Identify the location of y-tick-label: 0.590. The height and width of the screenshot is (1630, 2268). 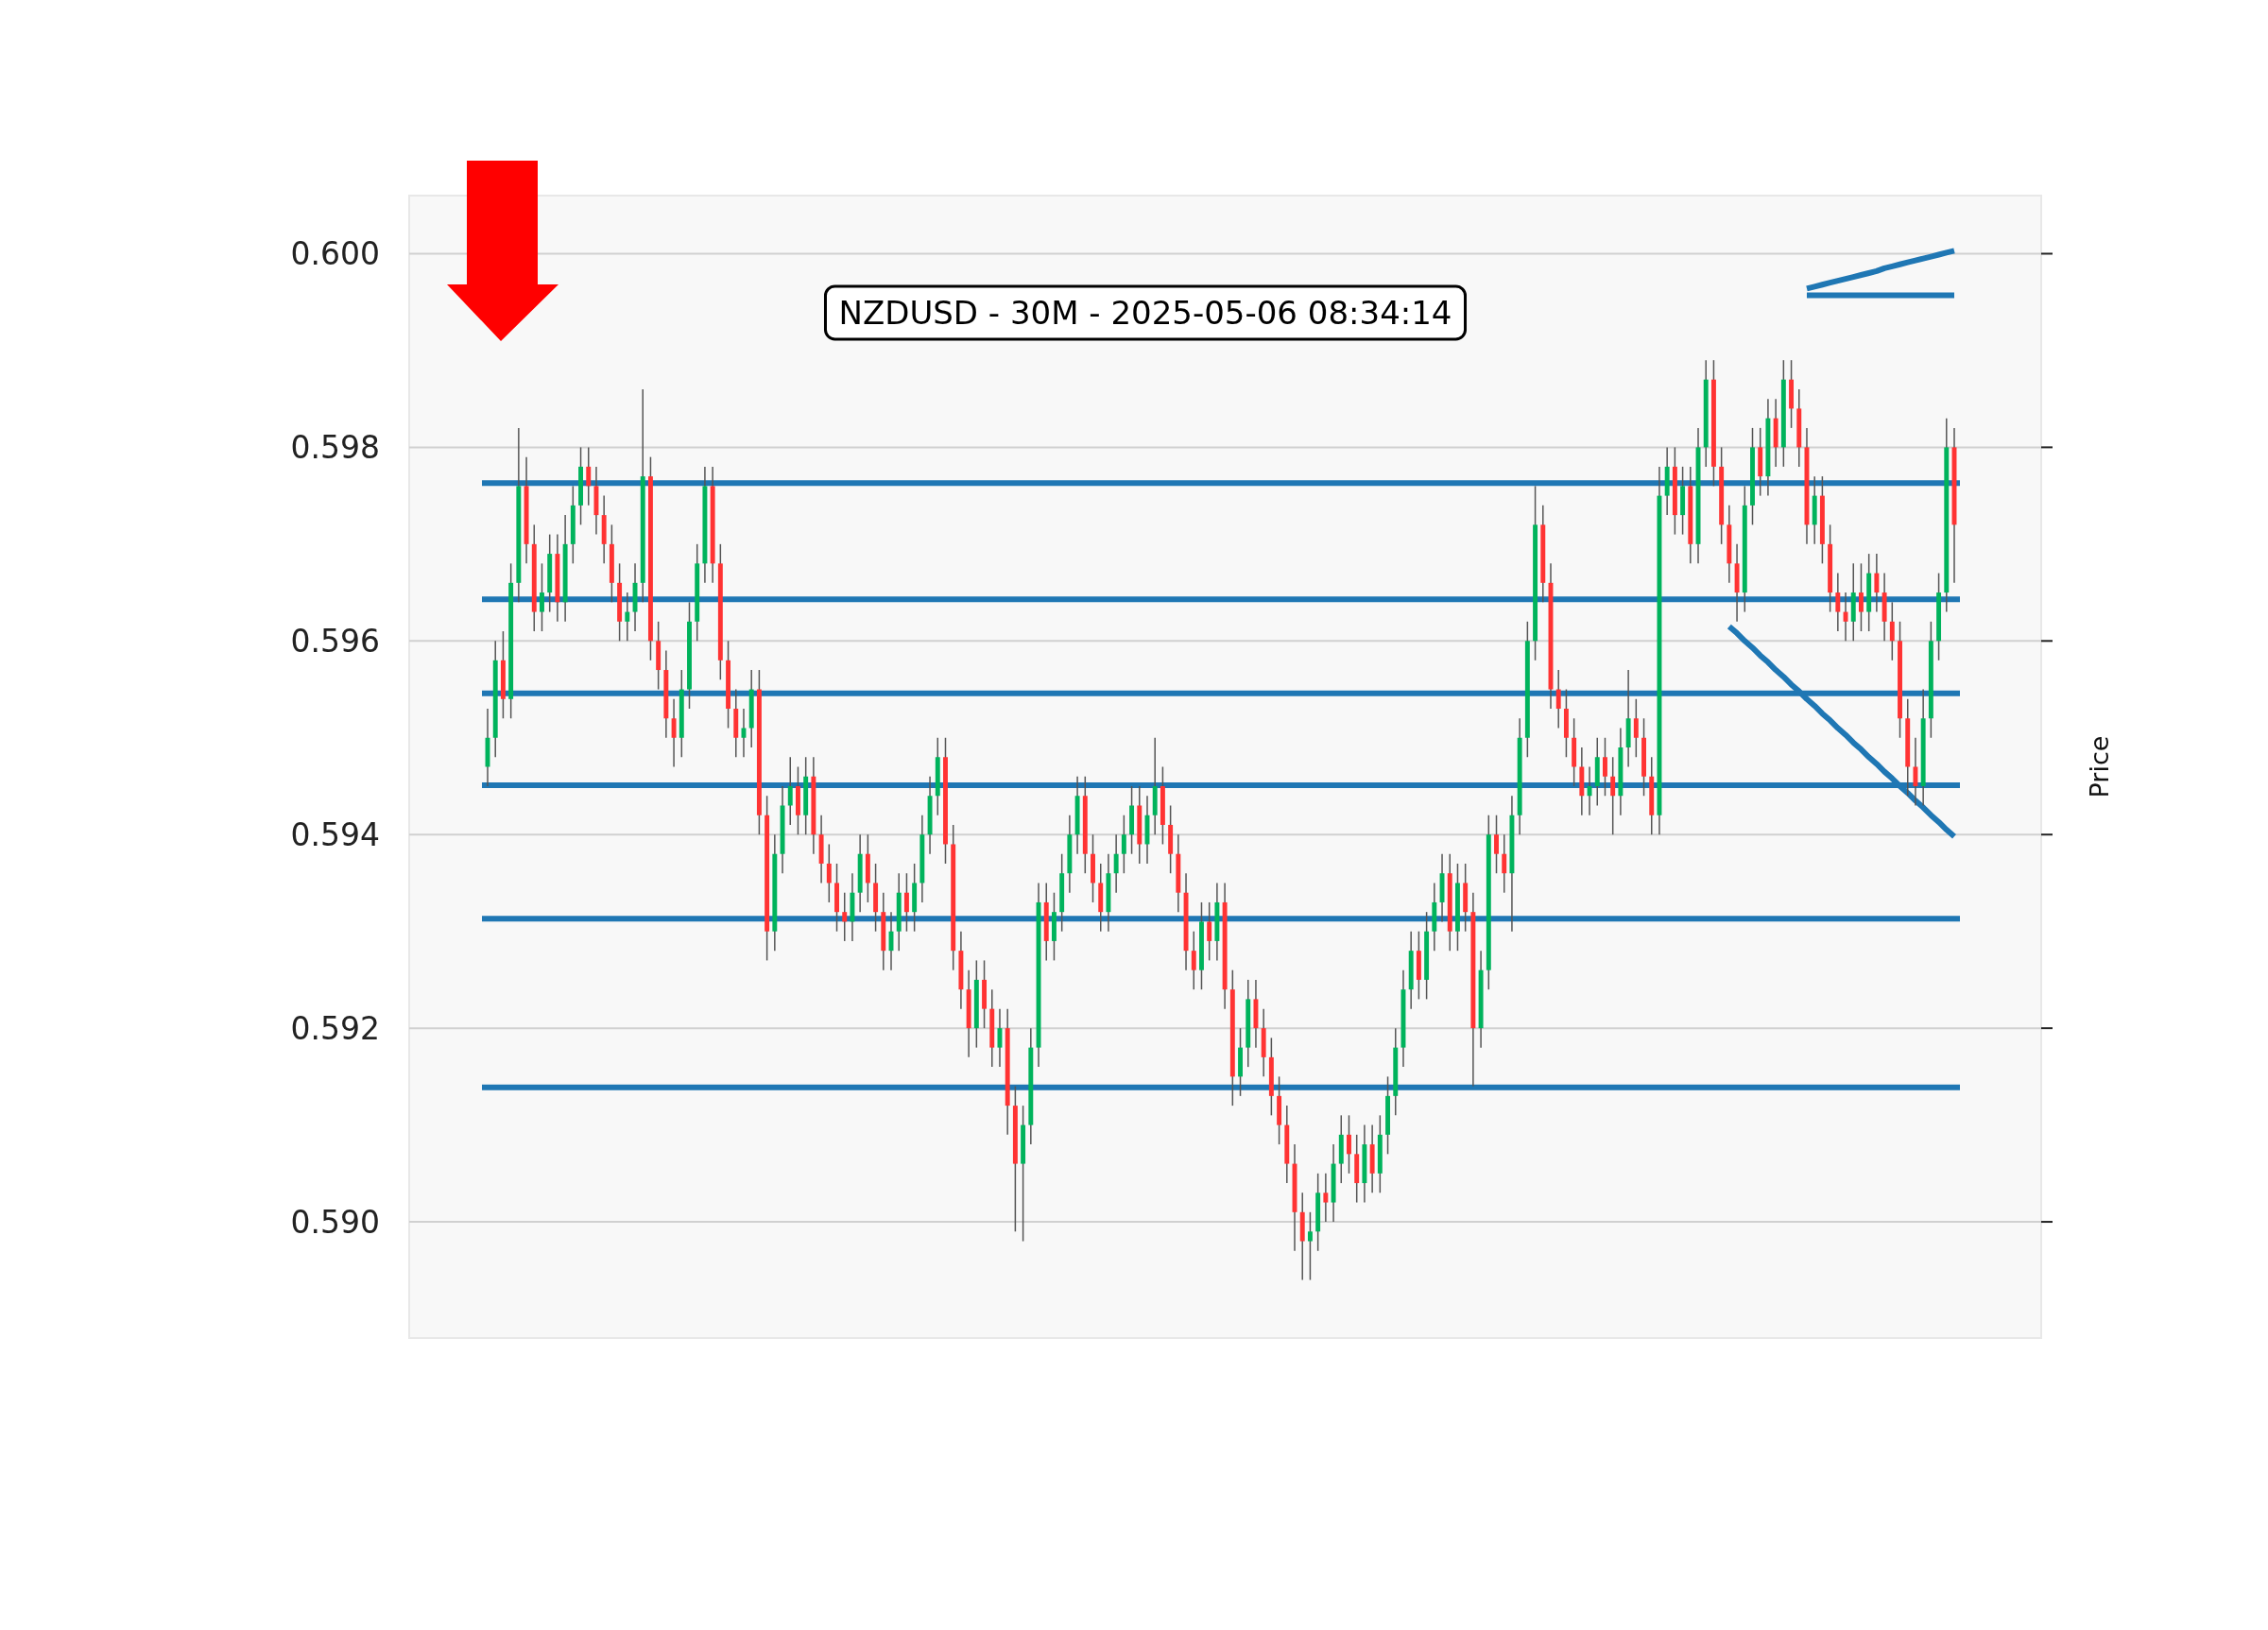
(335, 1222).